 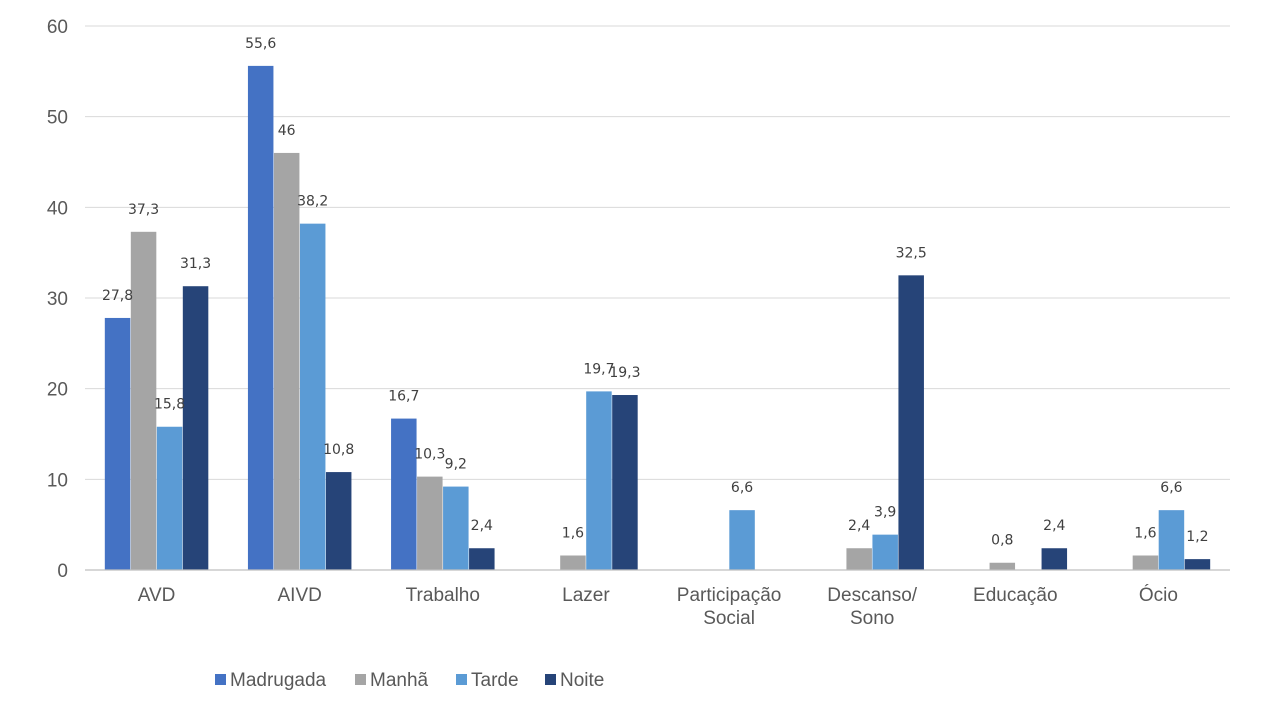 I want to click on y-tick-label: 10, so click(x=57, y=480).